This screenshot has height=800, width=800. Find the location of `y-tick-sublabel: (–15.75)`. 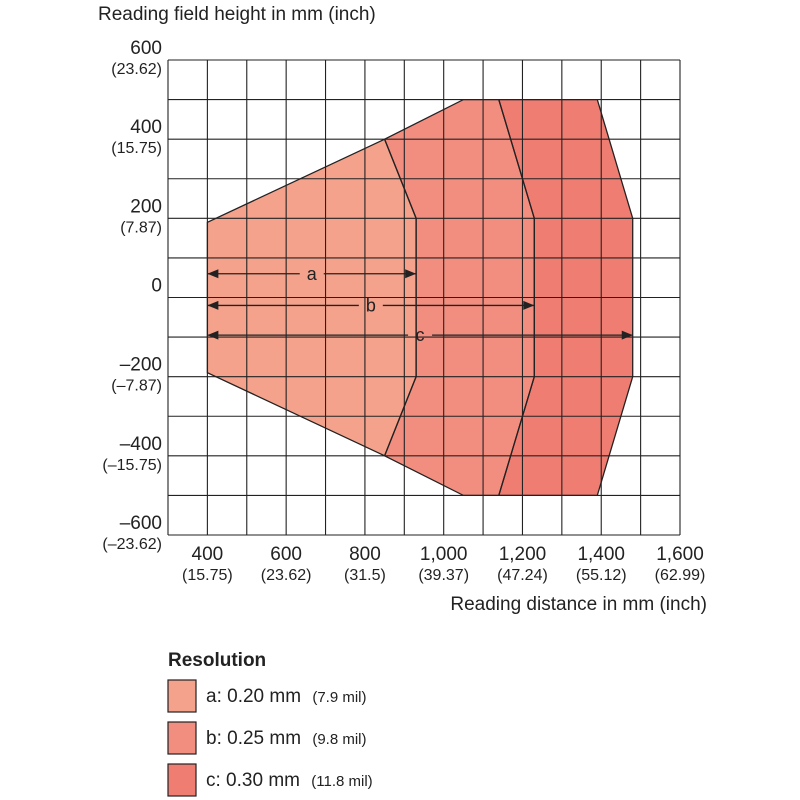

y-tick-sublabel: (–15.75) is located at coordinates (132, 465).